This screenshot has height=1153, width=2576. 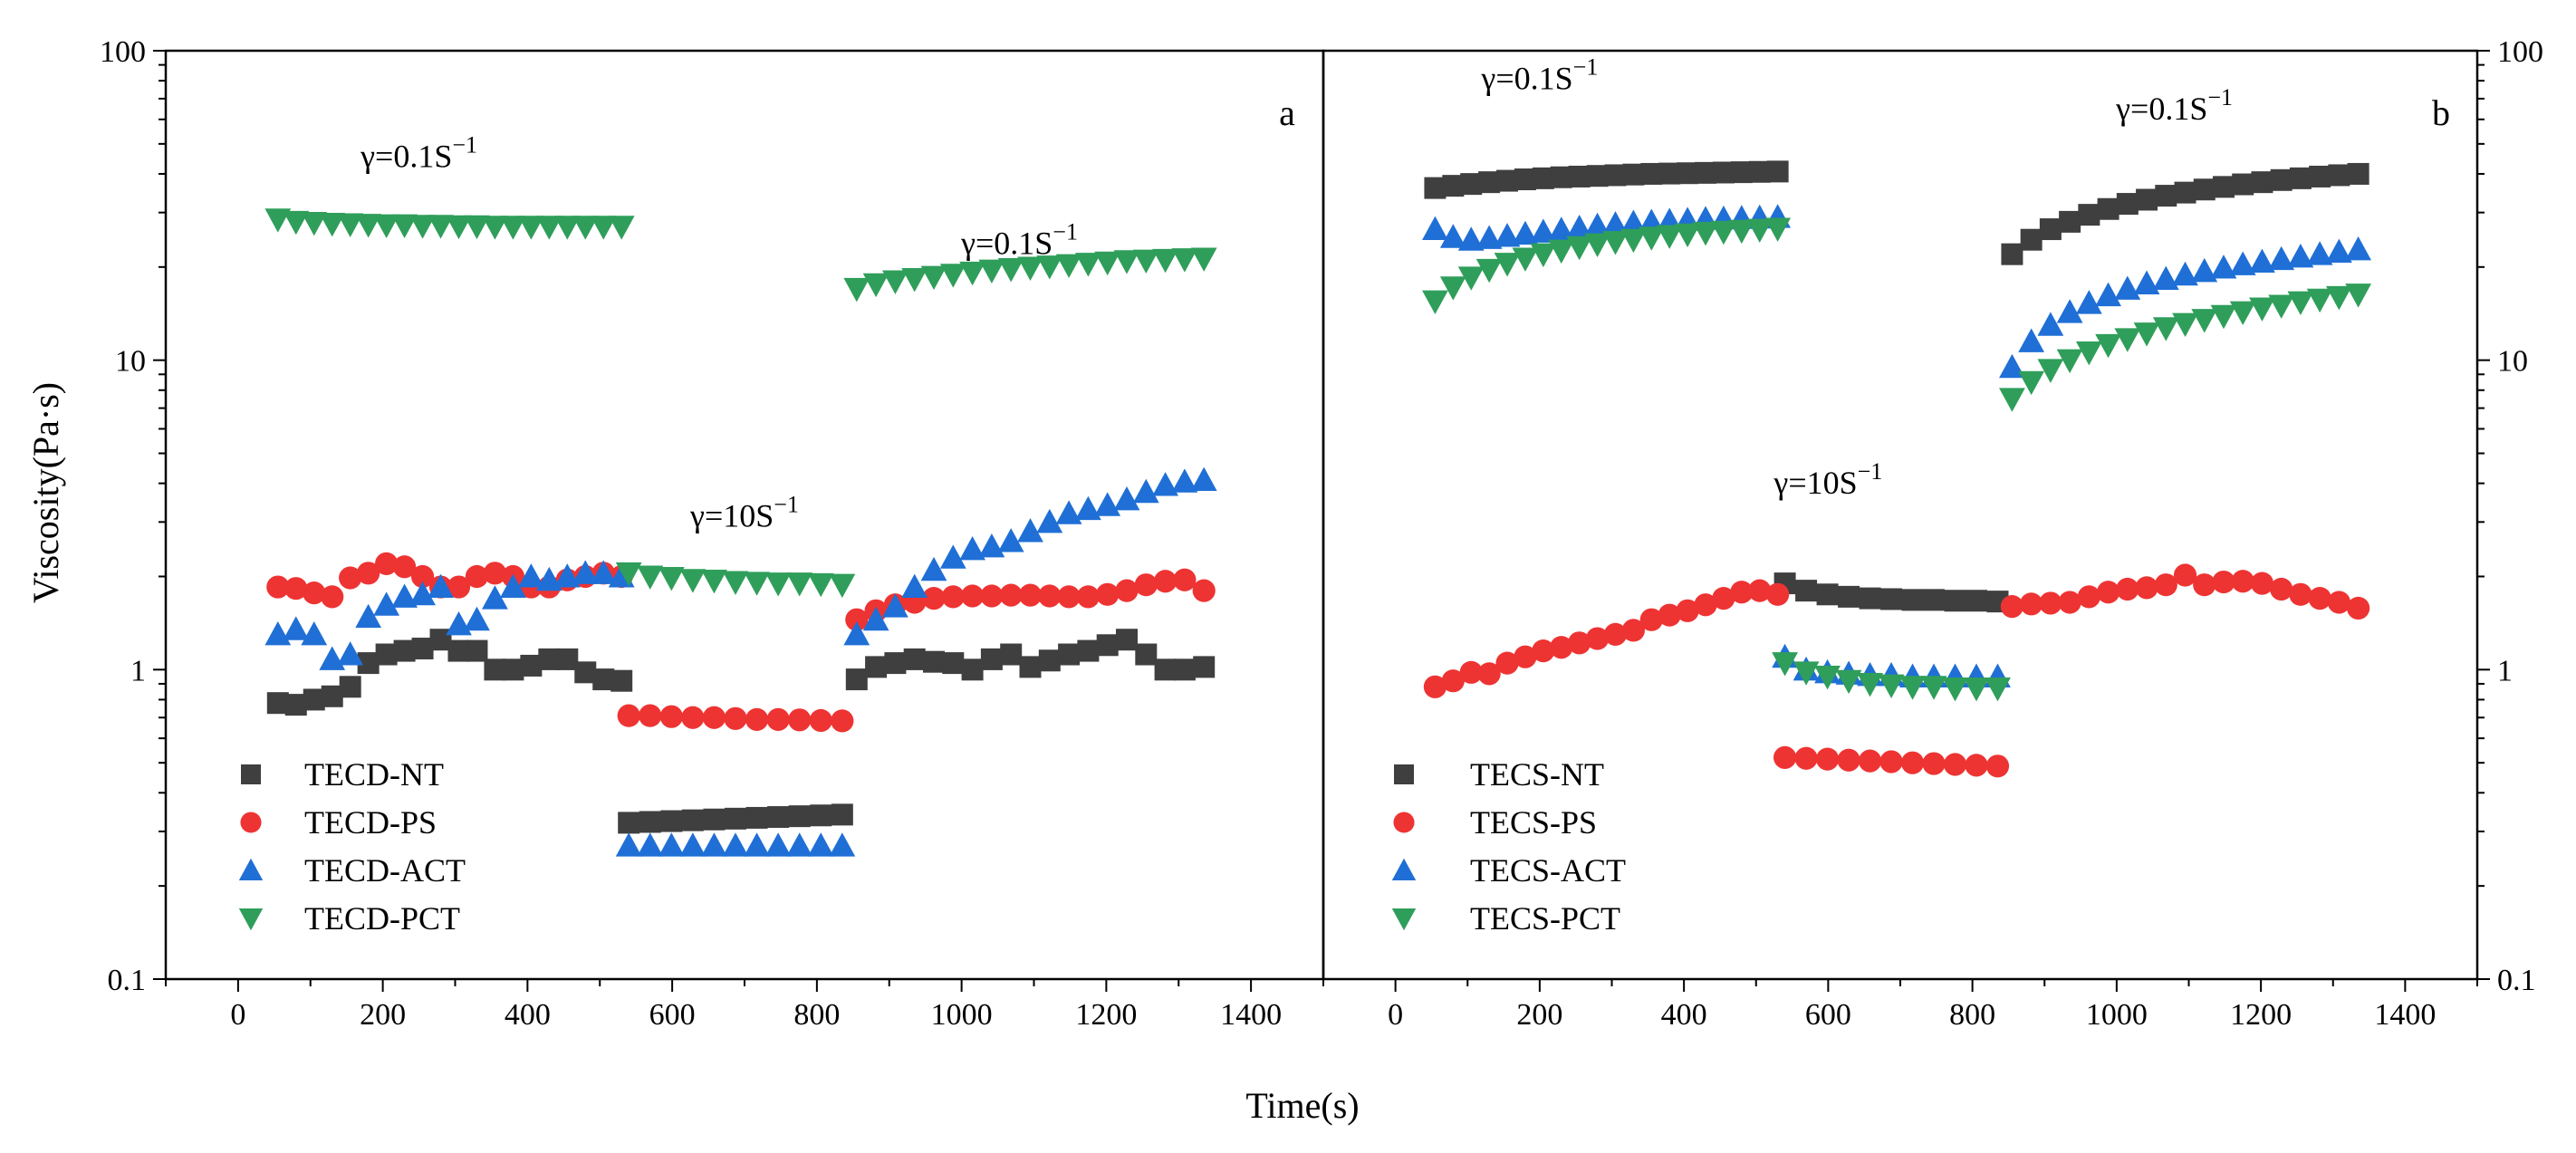 I want to click on x-tick-label: 1400, so click(x=2405, y=1015).